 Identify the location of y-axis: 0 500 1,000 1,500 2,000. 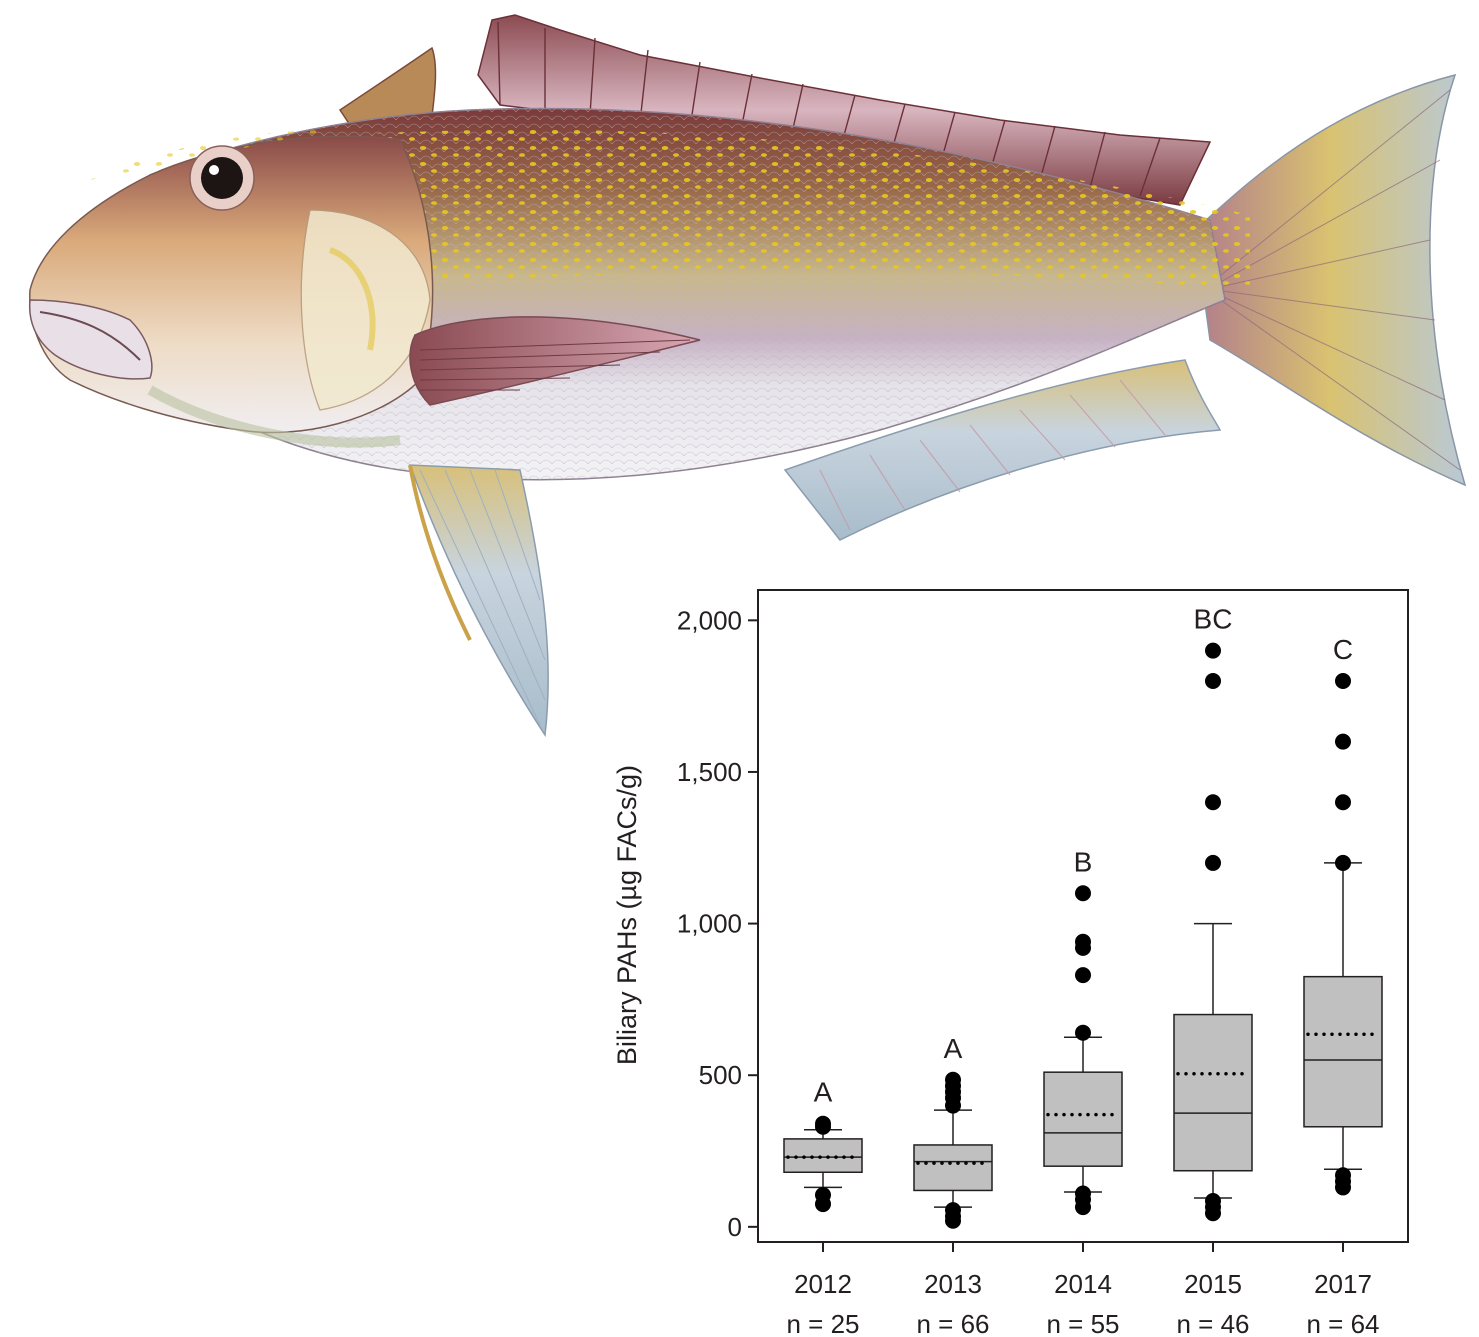
(717, 923).